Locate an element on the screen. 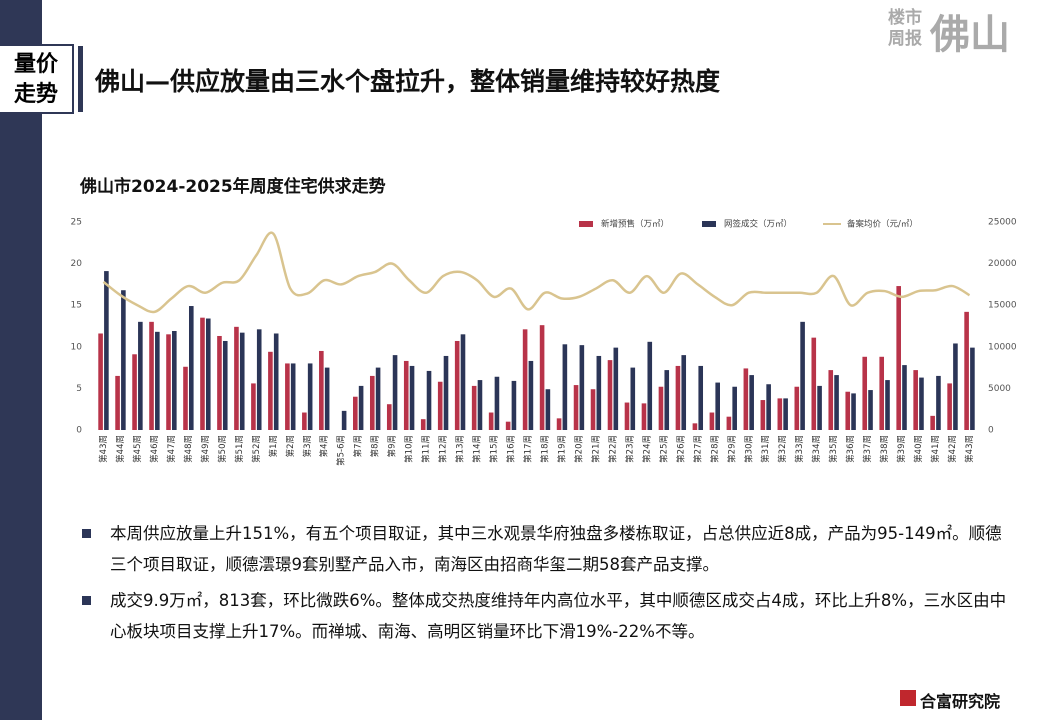 The image size is (1040, 720). chart-title: 佛山市2024-2025年周度住宅供求走势 is located at coordinates (232, 186).